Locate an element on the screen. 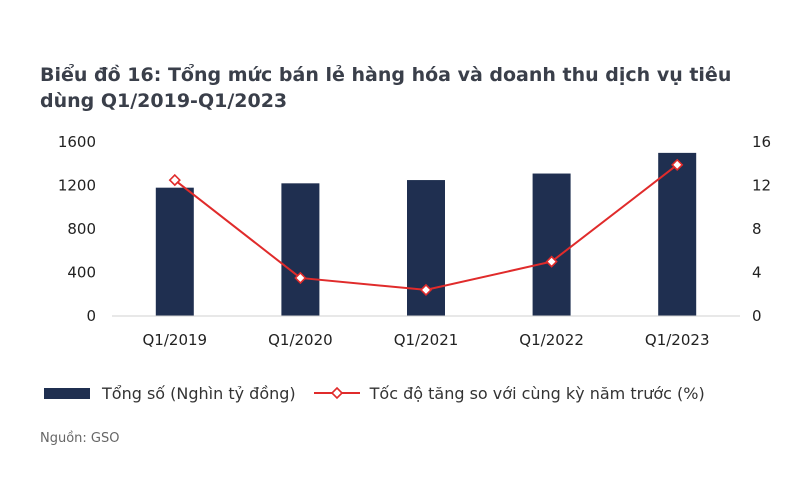 The image size is (800, 500). left-axis-ticks: 0 400 800 1200 1600 is located at coordinates (77, 229).